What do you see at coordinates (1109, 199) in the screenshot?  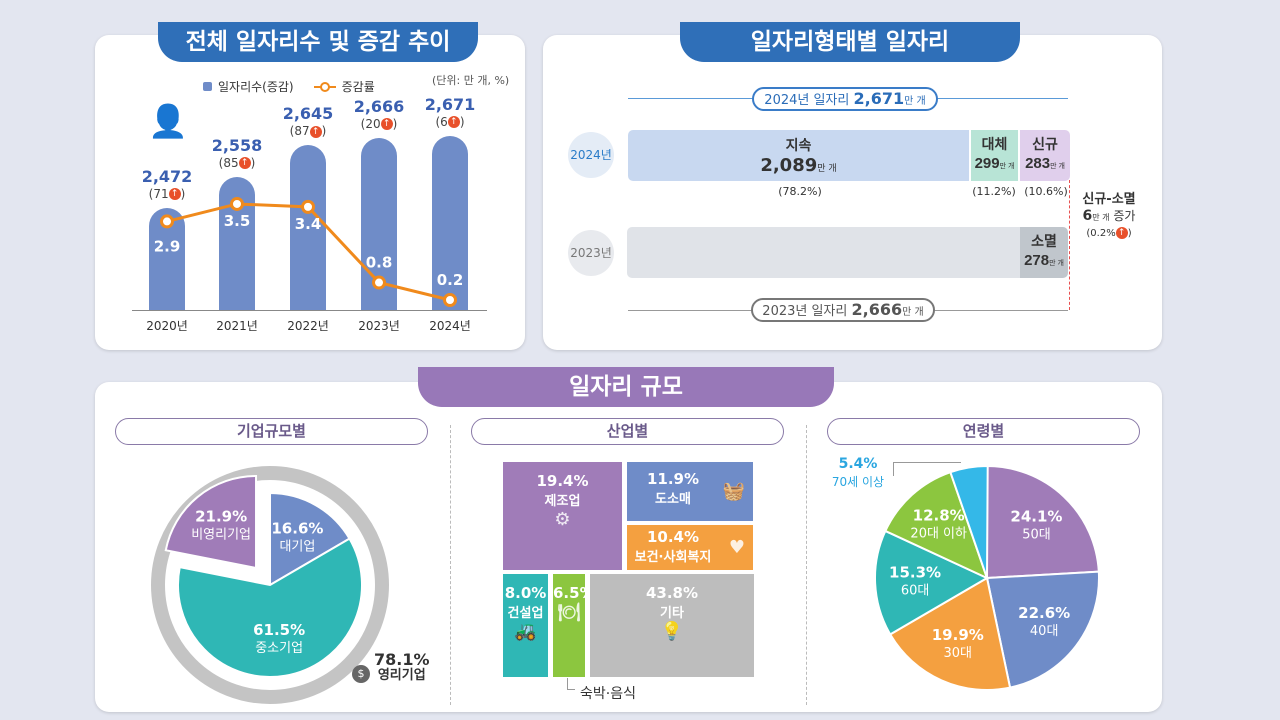 I see `net-label: 신규-소멸` at bounding box center [1109, 199].